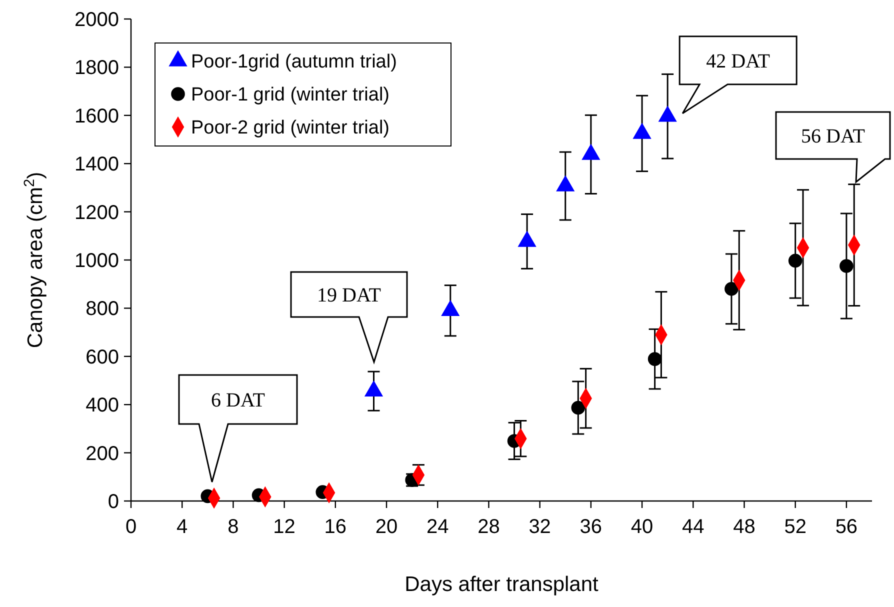  Describe the element at coordinates (96, 116) in the screenshot. I see `y-tick-label: 1600` at that location.